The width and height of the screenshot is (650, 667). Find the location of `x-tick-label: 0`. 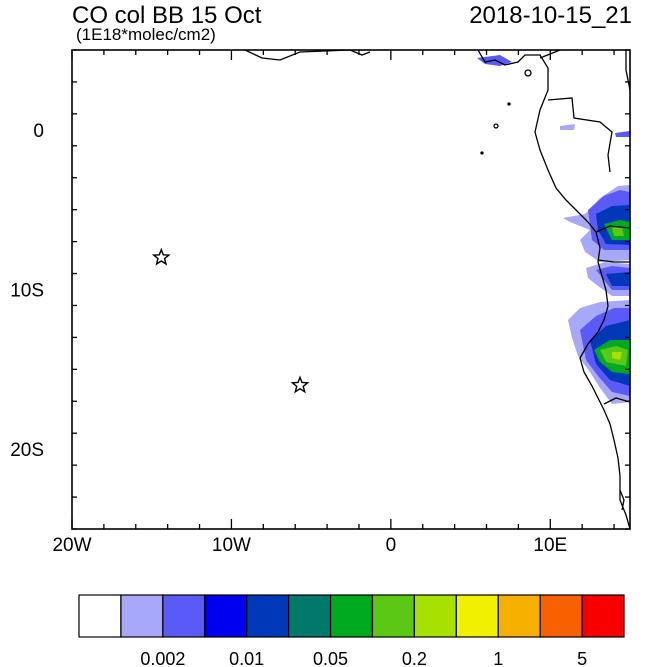

x-tick-label: 0 is located at coordinates (391, 545).